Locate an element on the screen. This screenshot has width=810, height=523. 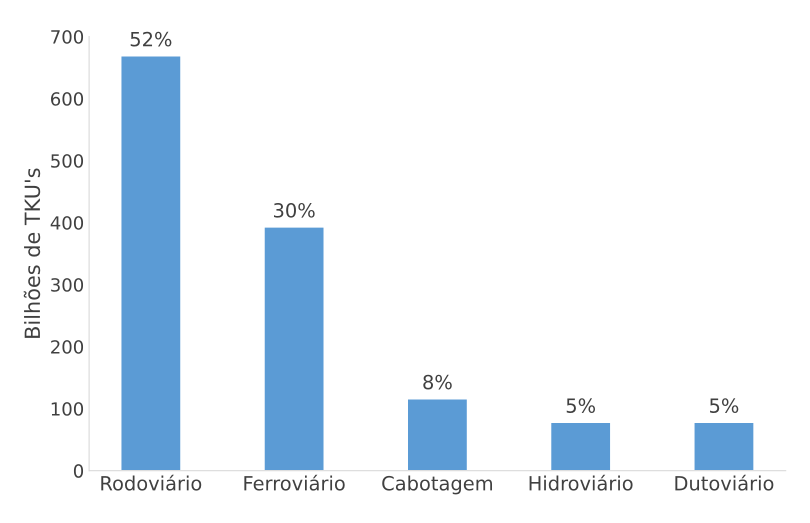
y-tick-label: 600 is located at coordinates (67, 99).